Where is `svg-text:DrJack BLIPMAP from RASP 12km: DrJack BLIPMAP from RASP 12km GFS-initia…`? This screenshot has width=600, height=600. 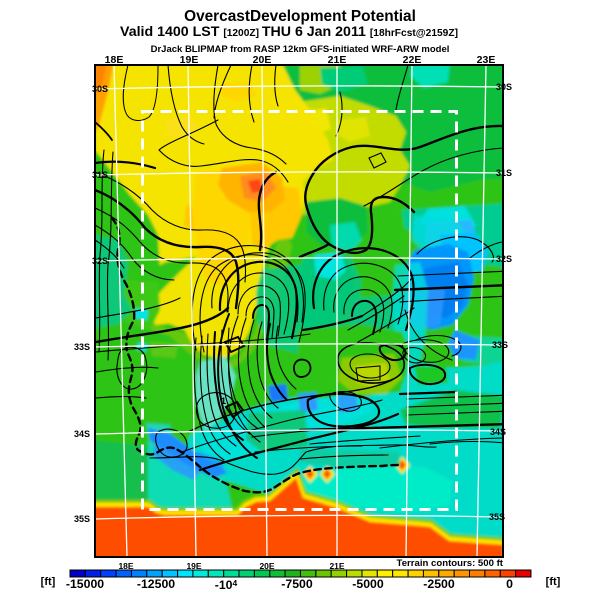
svg-text:DrJack BLIPMAP from RASP 12km: DrJack BLIPMAP from RASP 12km GFS-initia… is located at coordinates (300, 49).